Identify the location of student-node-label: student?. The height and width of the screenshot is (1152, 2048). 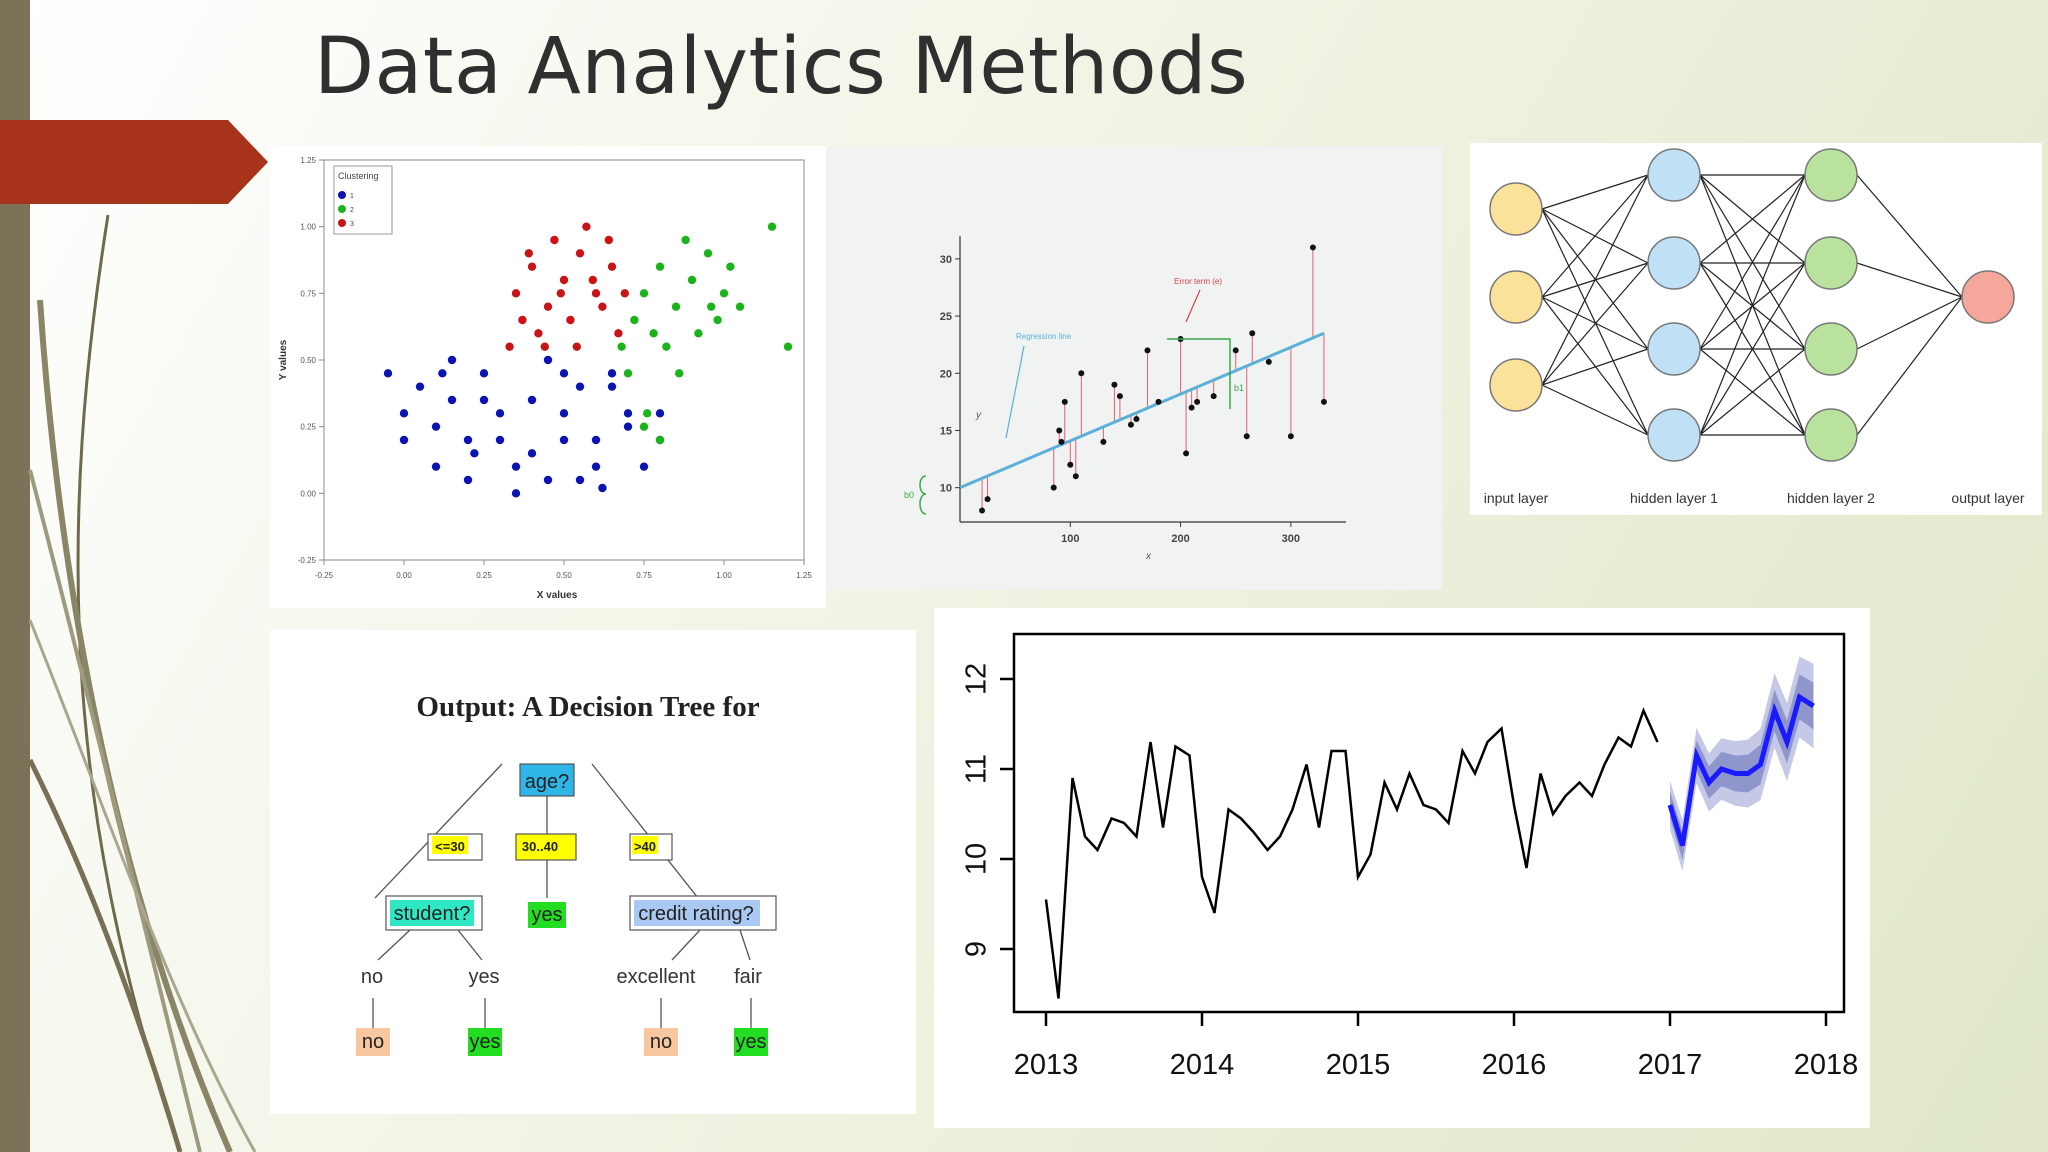
(432, 914).